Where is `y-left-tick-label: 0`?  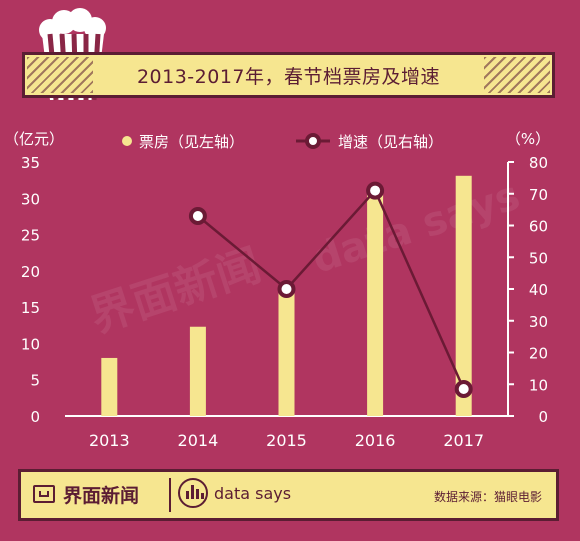 y-left-tick-label: 0 is located at coordinates (35, 417).